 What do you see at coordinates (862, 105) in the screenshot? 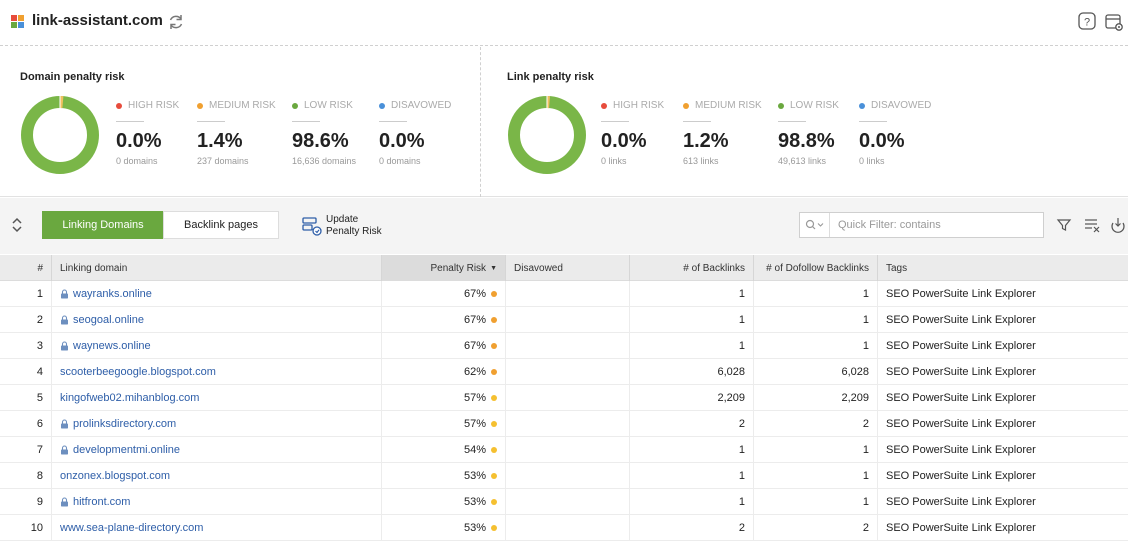
I see `disavowed-dot` at bounding box center [862, 105].